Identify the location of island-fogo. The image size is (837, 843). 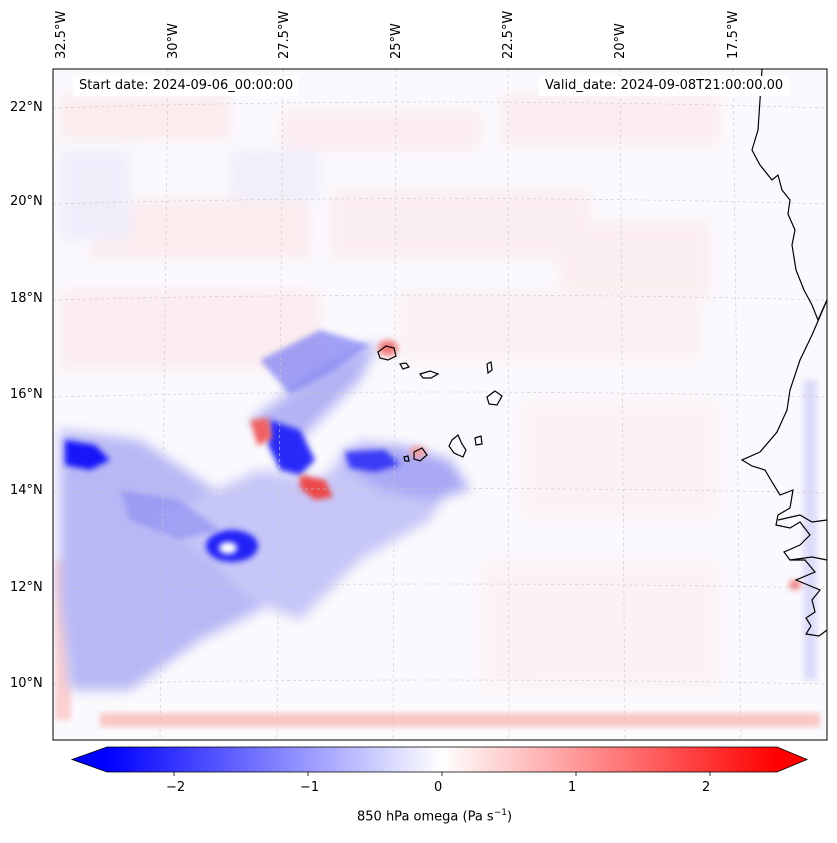
(420, 454).